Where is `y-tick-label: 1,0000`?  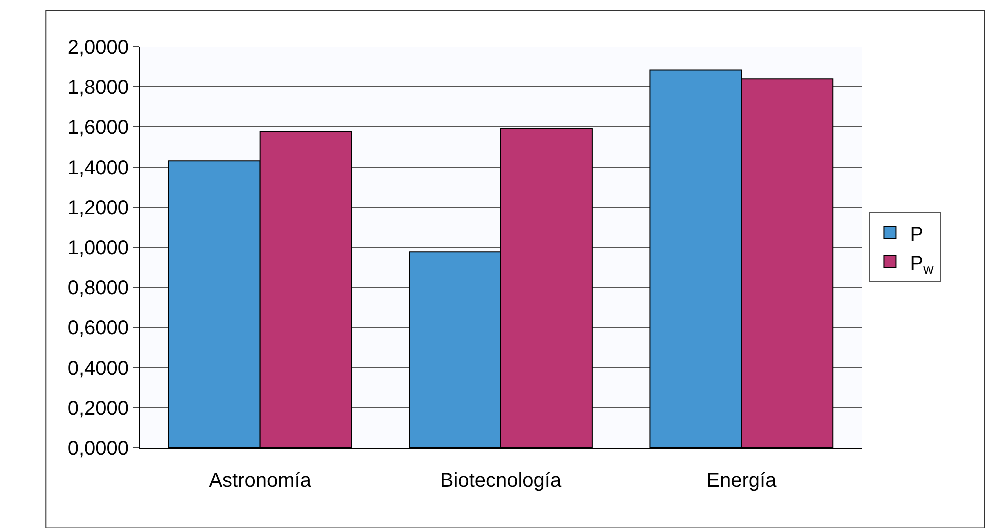
y-tick-label: 1,0000 is located at coordinates (98, 249).